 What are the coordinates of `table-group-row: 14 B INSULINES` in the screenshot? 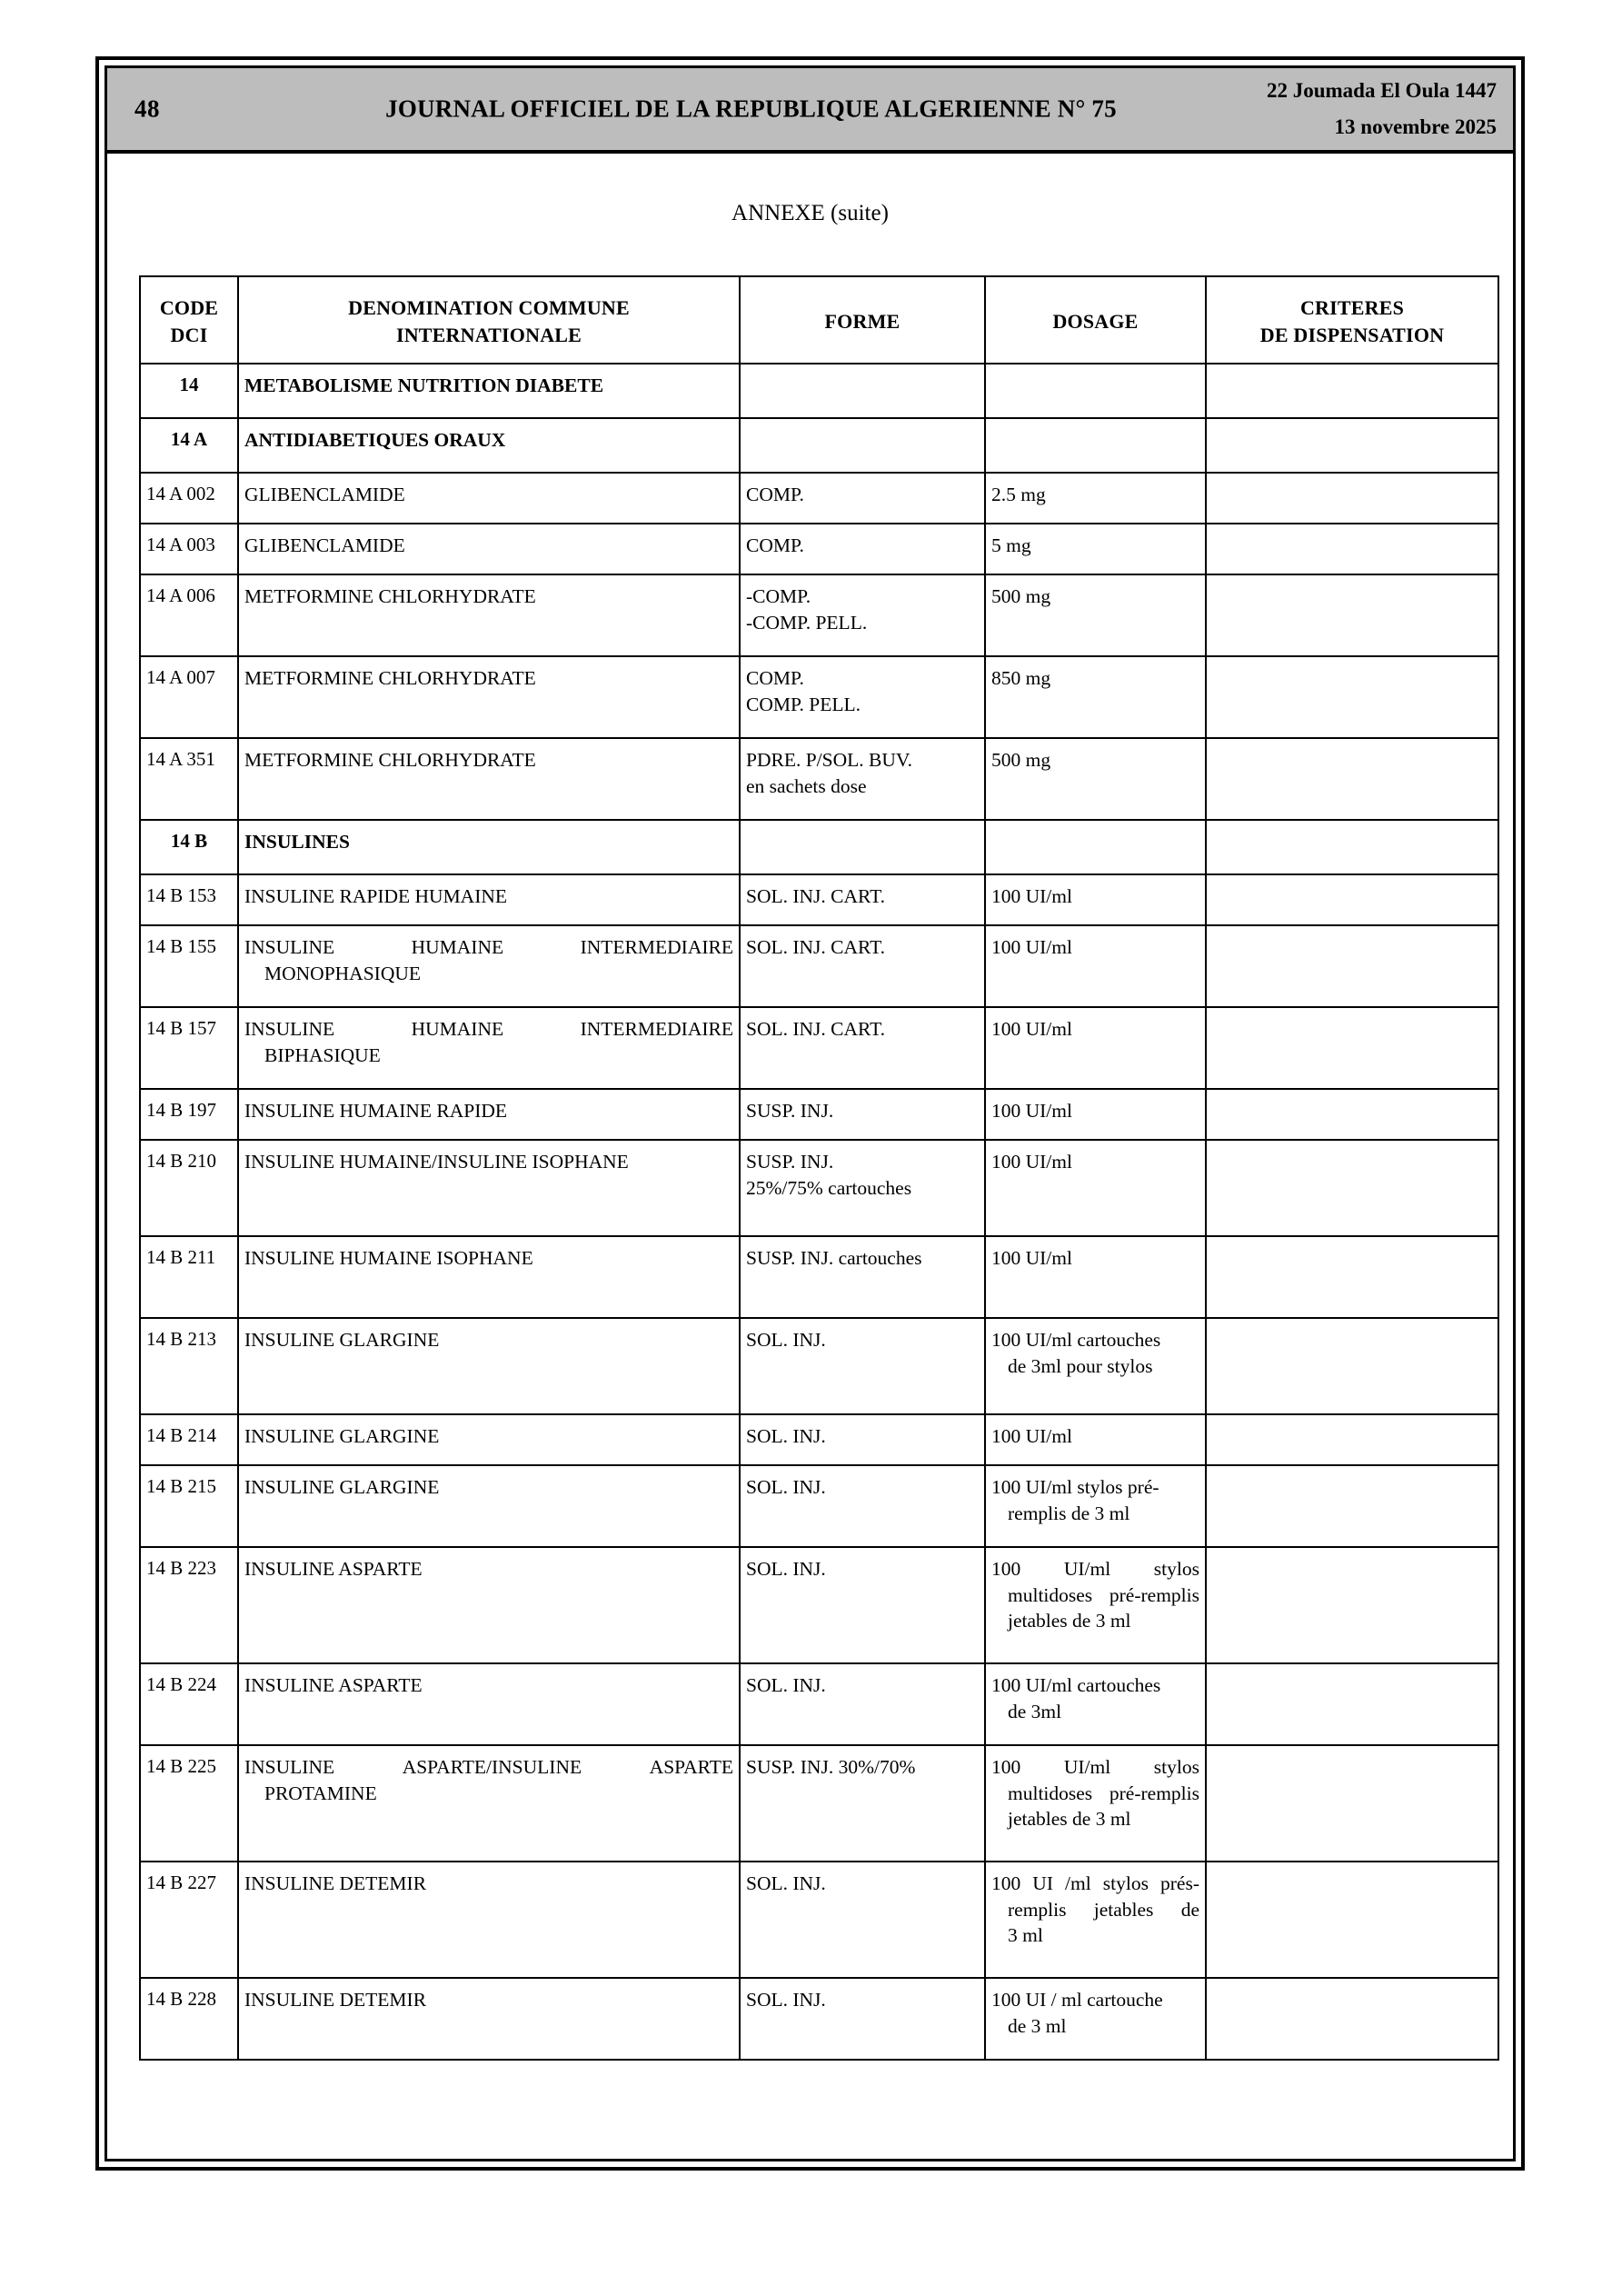 It's located at (819, 847).